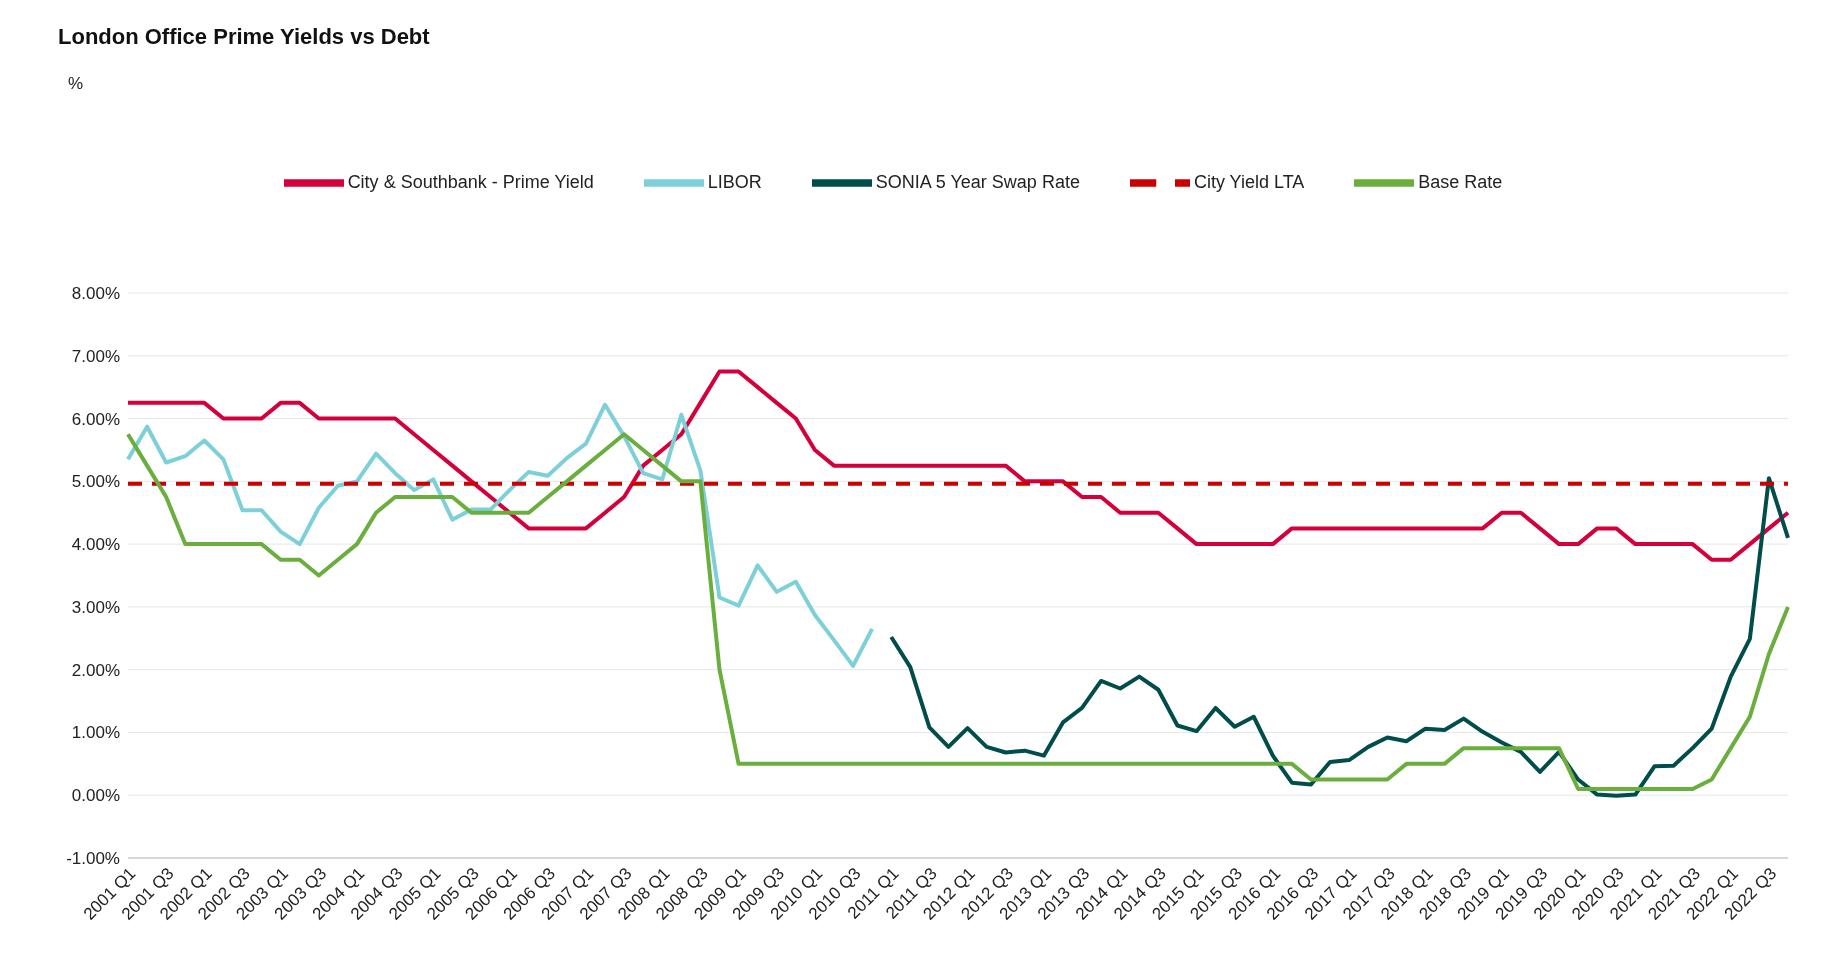 The width and height of the screenshot is (1840, 954). What do you see at coordinates (93, 859) in the screenshot?
I see `y-tick-label: -1.00%` at bounding box center [93, 859].